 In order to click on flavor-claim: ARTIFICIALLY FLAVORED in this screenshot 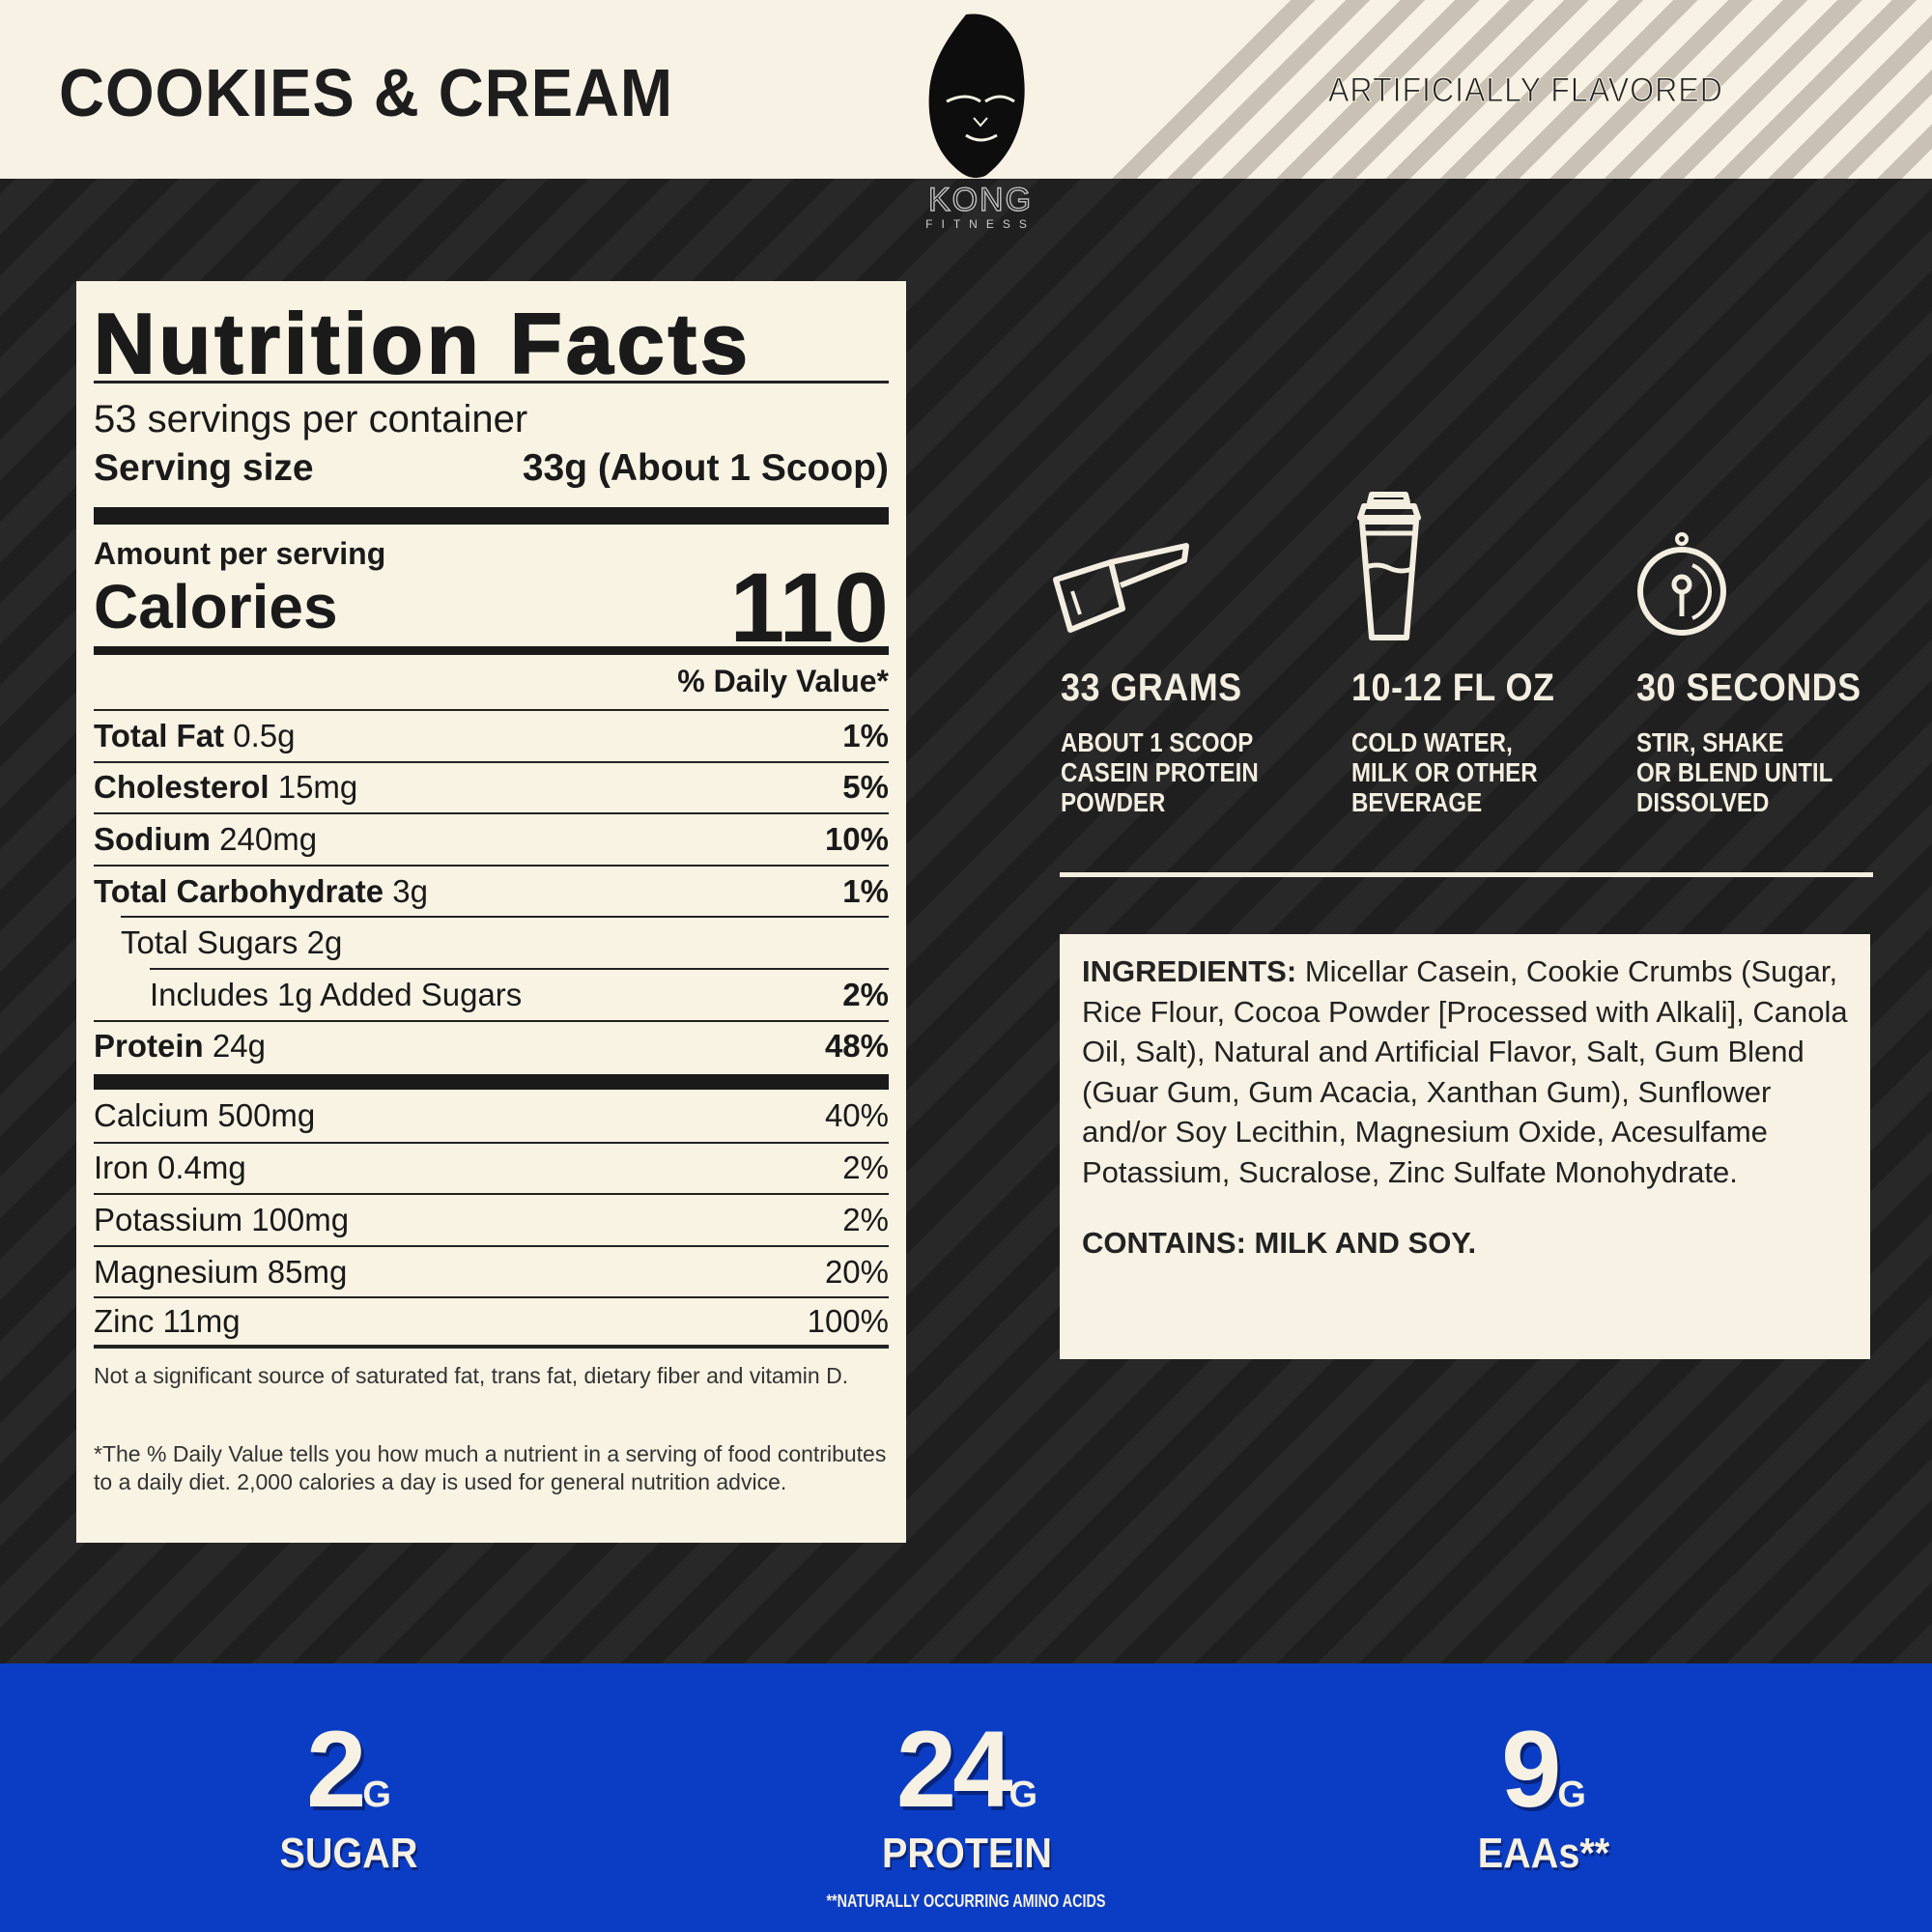, I will do `click(1525, 90)`.